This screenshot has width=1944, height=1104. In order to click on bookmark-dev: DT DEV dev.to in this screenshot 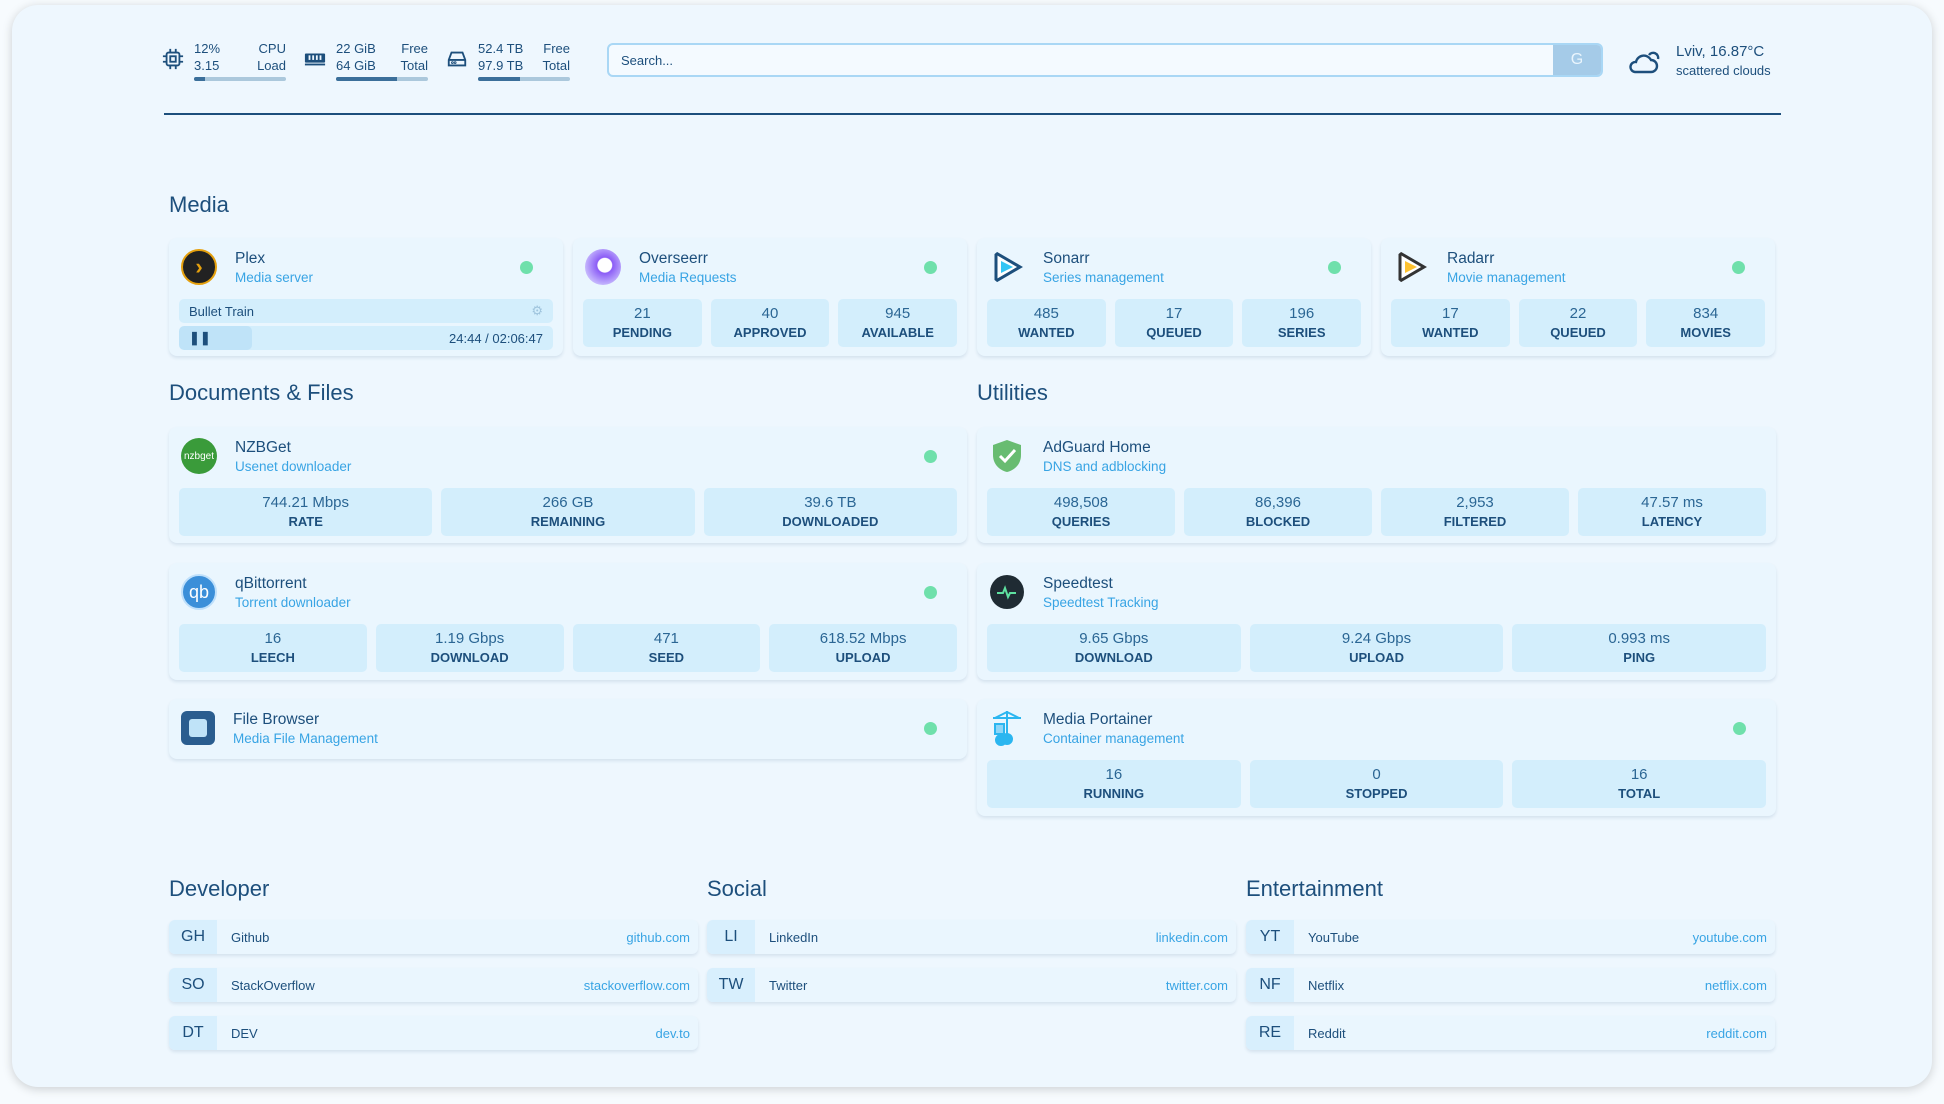, I will do `click(433, 1033)`.